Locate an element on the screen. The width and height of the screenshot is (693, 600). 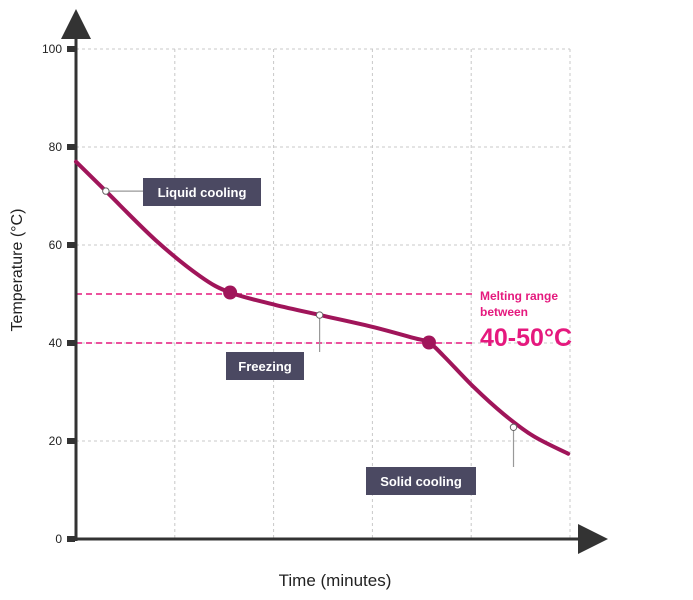
annotation-label: Solid cooling is located at coordinates (421, 481).